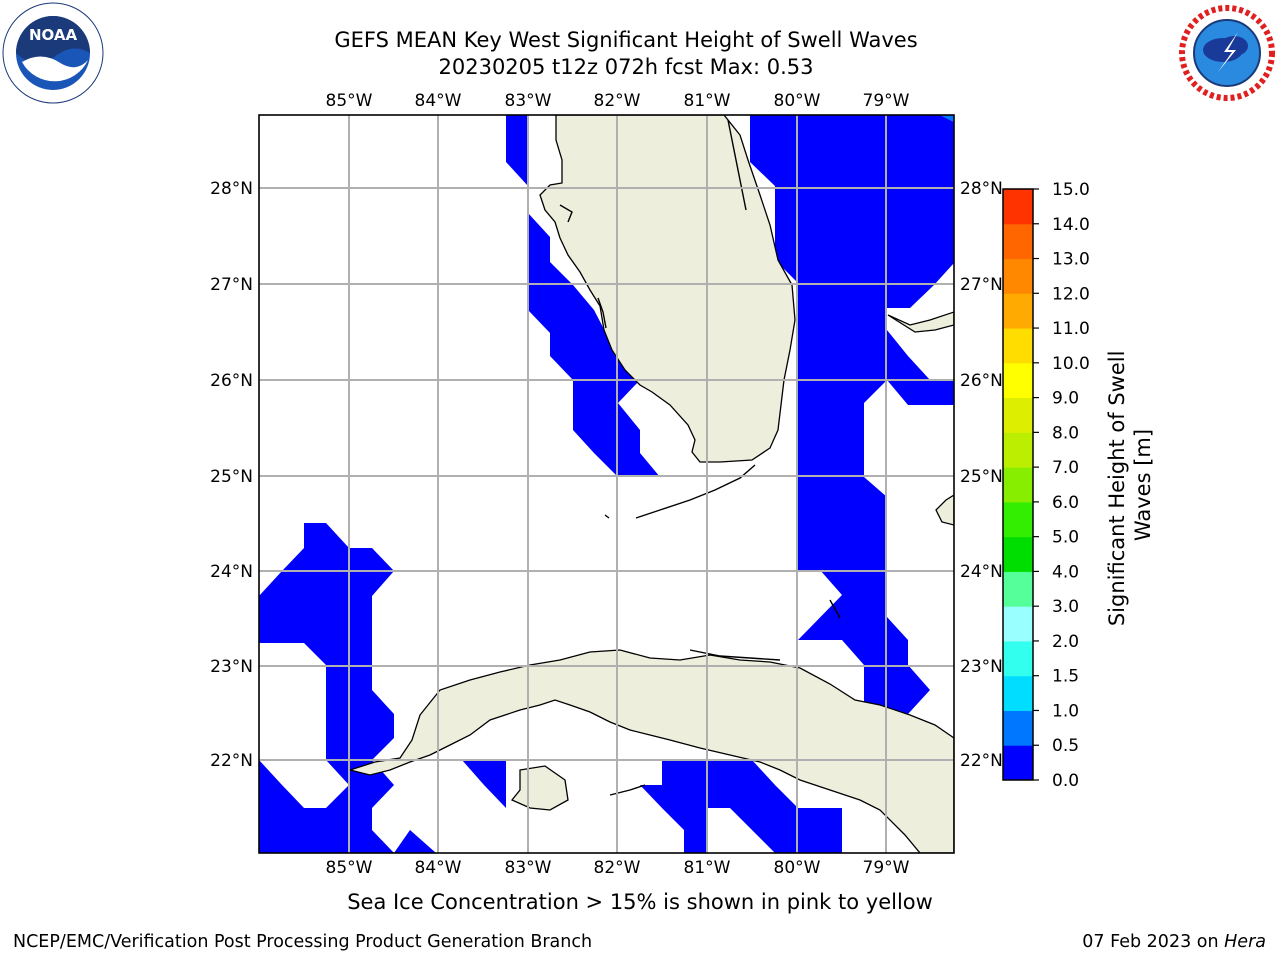  Describe the element at coordinates (981, 572) in the screenshot. I see `lat-label-right-24n: 24°N` at that location.